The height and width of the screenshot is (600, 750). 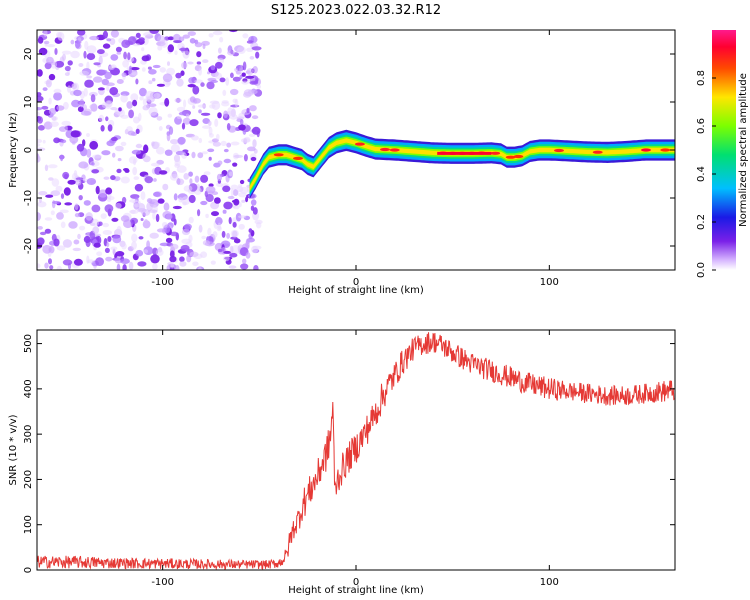 What do you see at coordinates (28, 150) in the screenshot?
I see `y-tick-label: 0` at bounding box center [28, 150].